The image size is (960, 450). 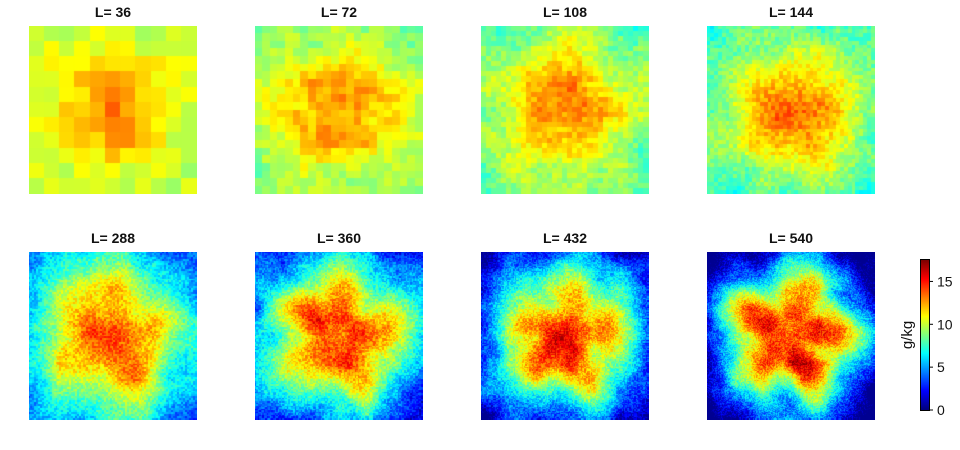 I want to click on colorbar-tick-label: 0, so click(x=941, y=410).